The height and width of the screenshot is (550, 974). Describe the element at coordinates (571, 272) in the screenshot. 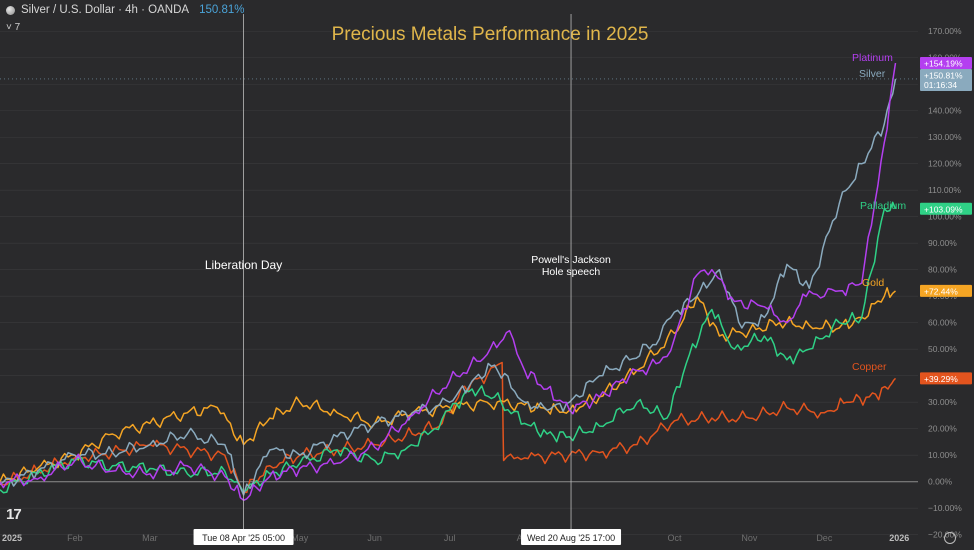

I see `event-label: Hole speech` at that location.